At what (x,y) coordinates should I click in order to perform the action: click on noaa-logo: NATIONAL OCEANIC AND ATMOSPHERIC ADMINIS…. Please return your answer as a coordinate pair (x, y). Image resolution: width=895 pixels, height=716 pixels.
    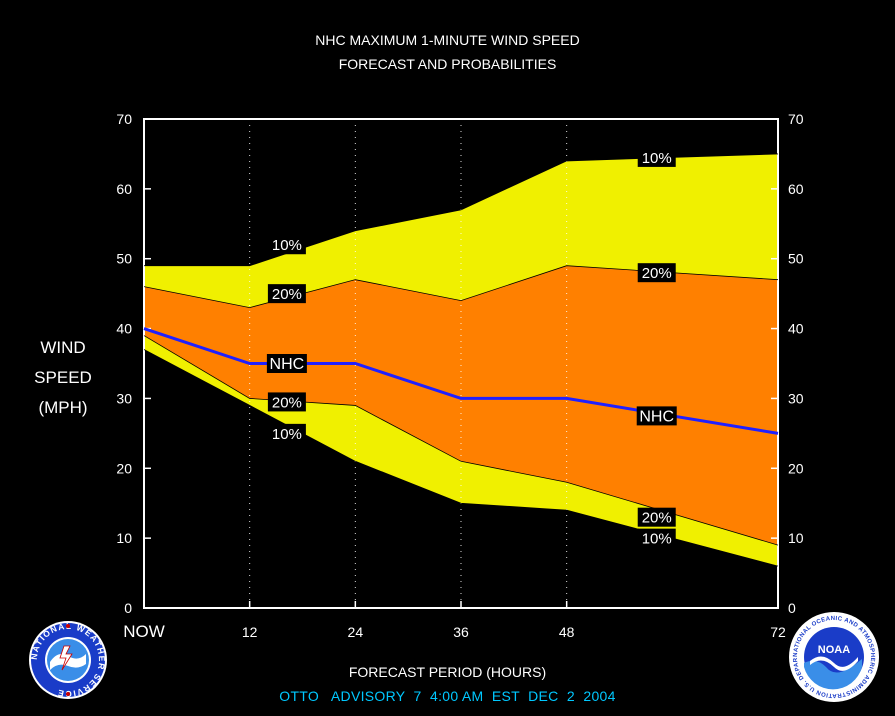
    Looking at the image, I should click on (833, 656).